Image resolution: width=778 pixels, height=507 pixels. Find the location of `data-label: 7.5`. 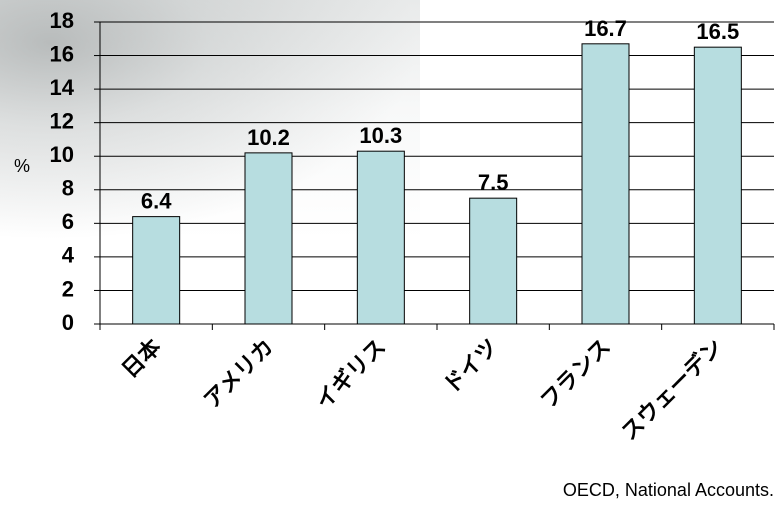

data-label: 7.5 is located at coordinates (493, 182).